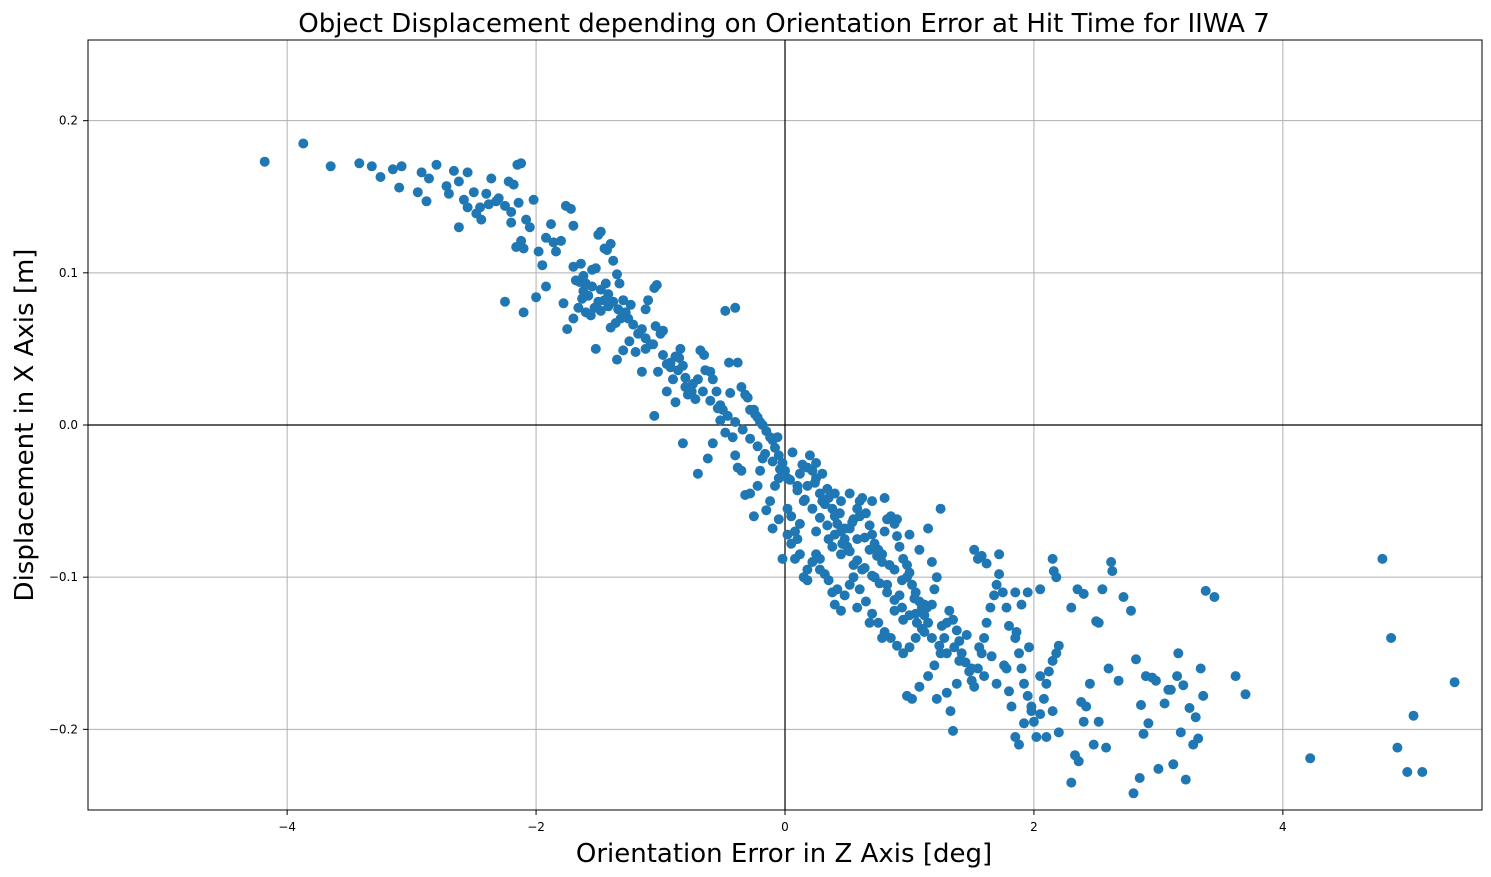 Image resolution: width=1491 pixels, height=877 pixels. Describe the element at coordinates (785, 827) in the screenshot. I see `x-tick-label: 0` at that location.